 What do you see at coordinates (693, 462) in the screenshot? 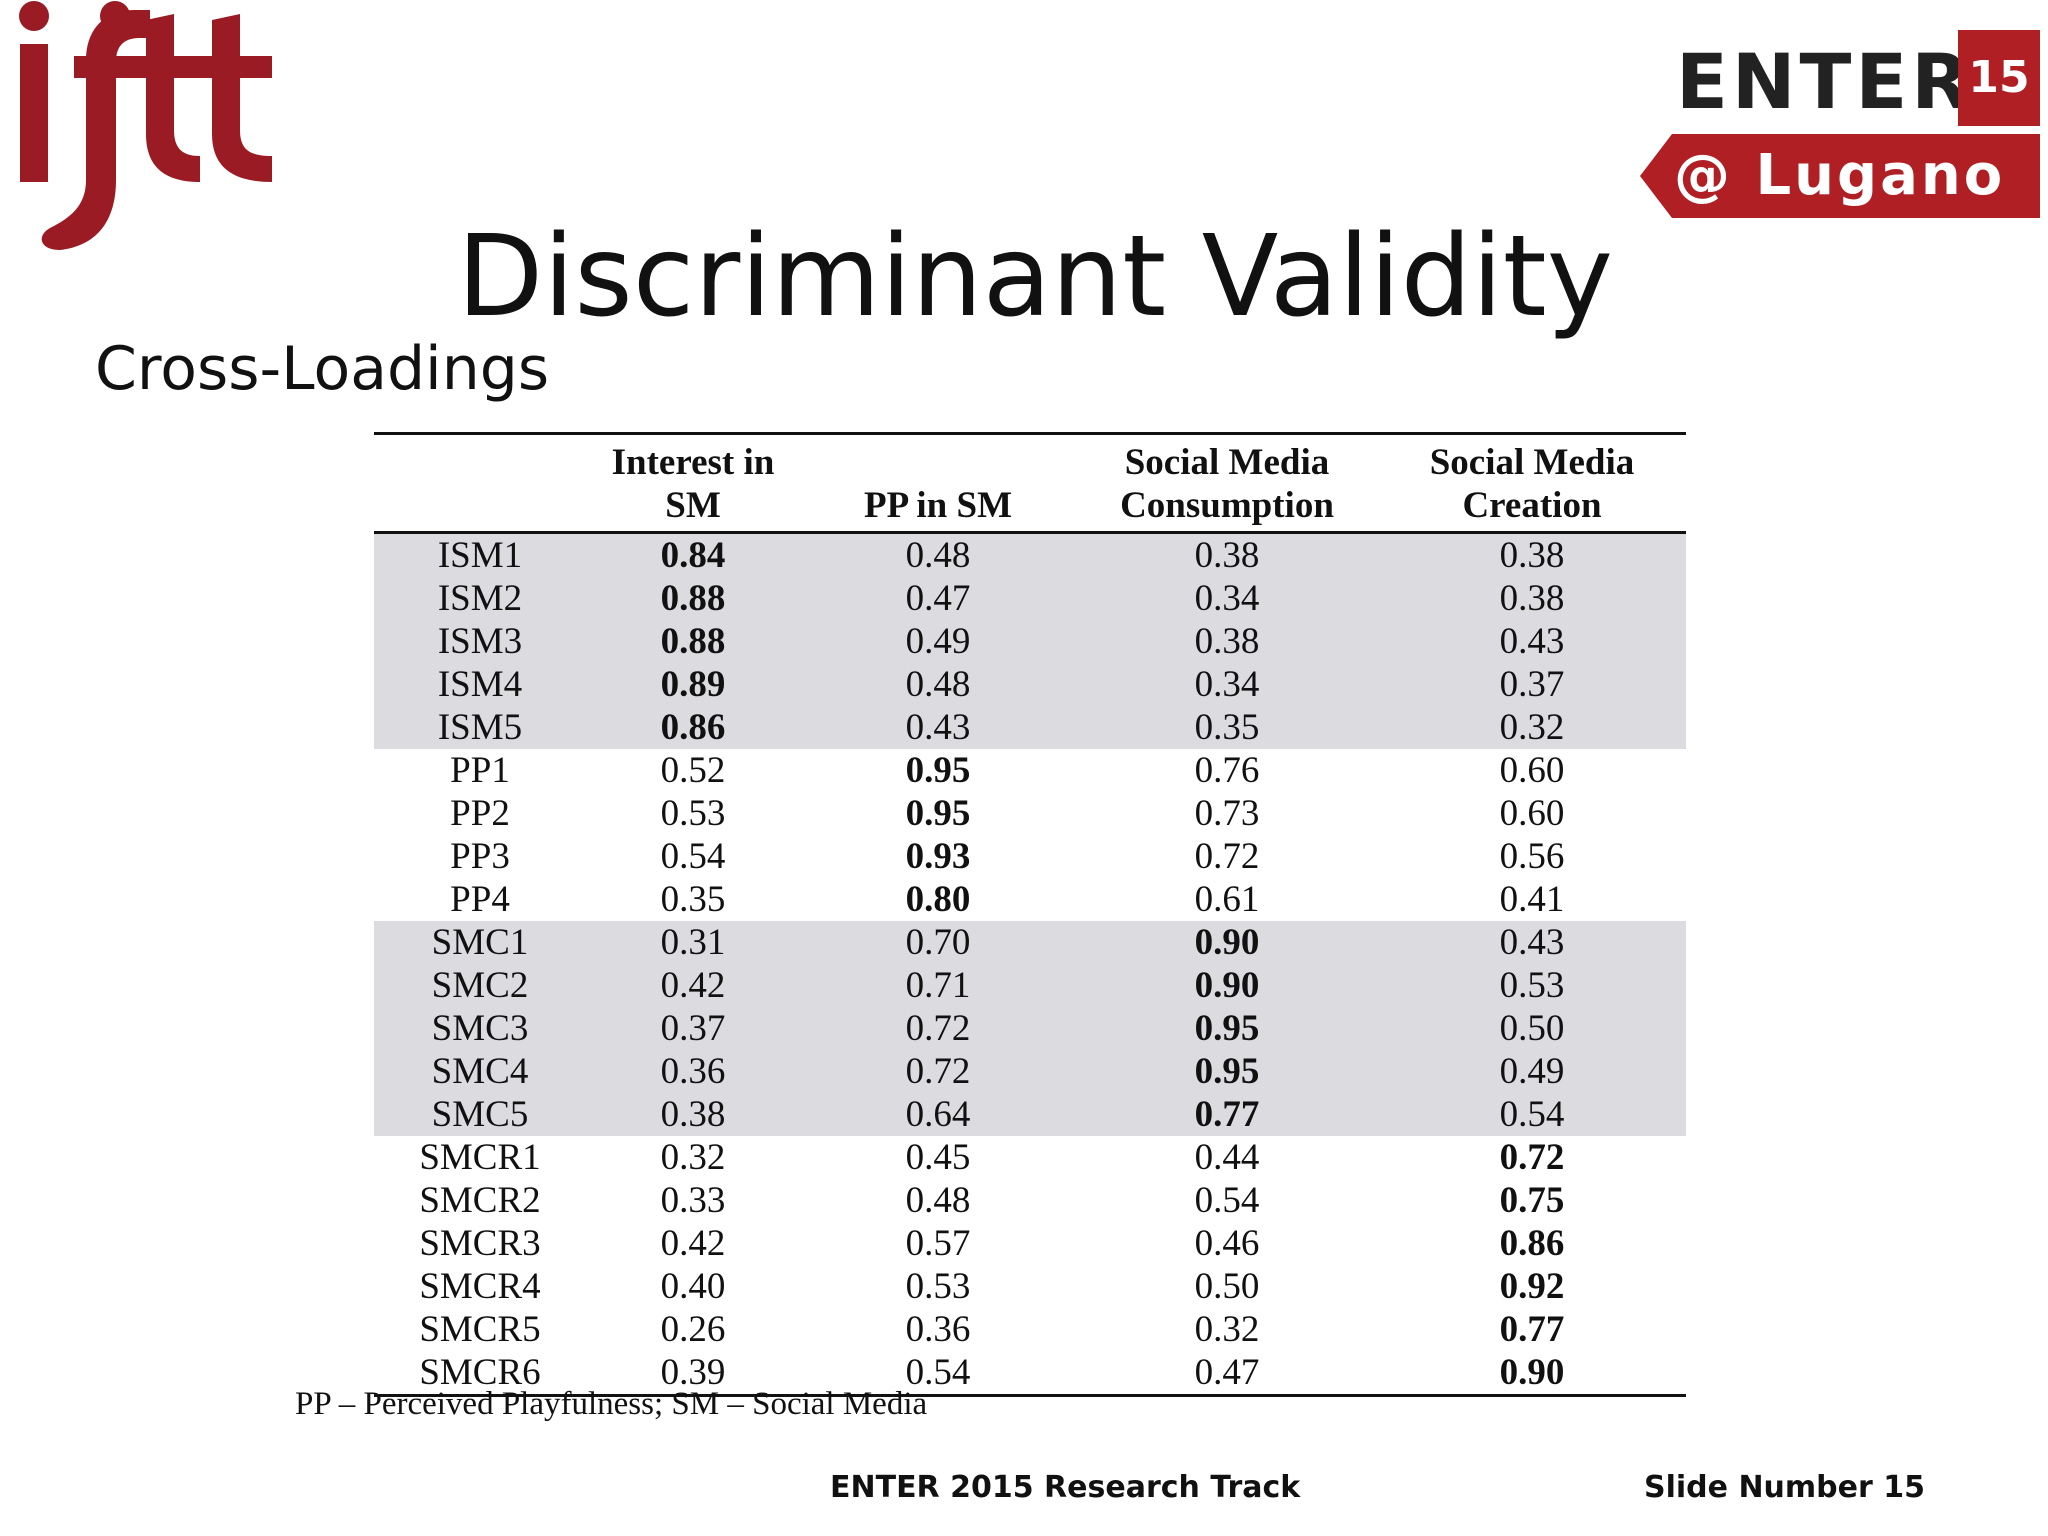
I see `column-header-line1: Interest in` at bounding box center [693, 462].